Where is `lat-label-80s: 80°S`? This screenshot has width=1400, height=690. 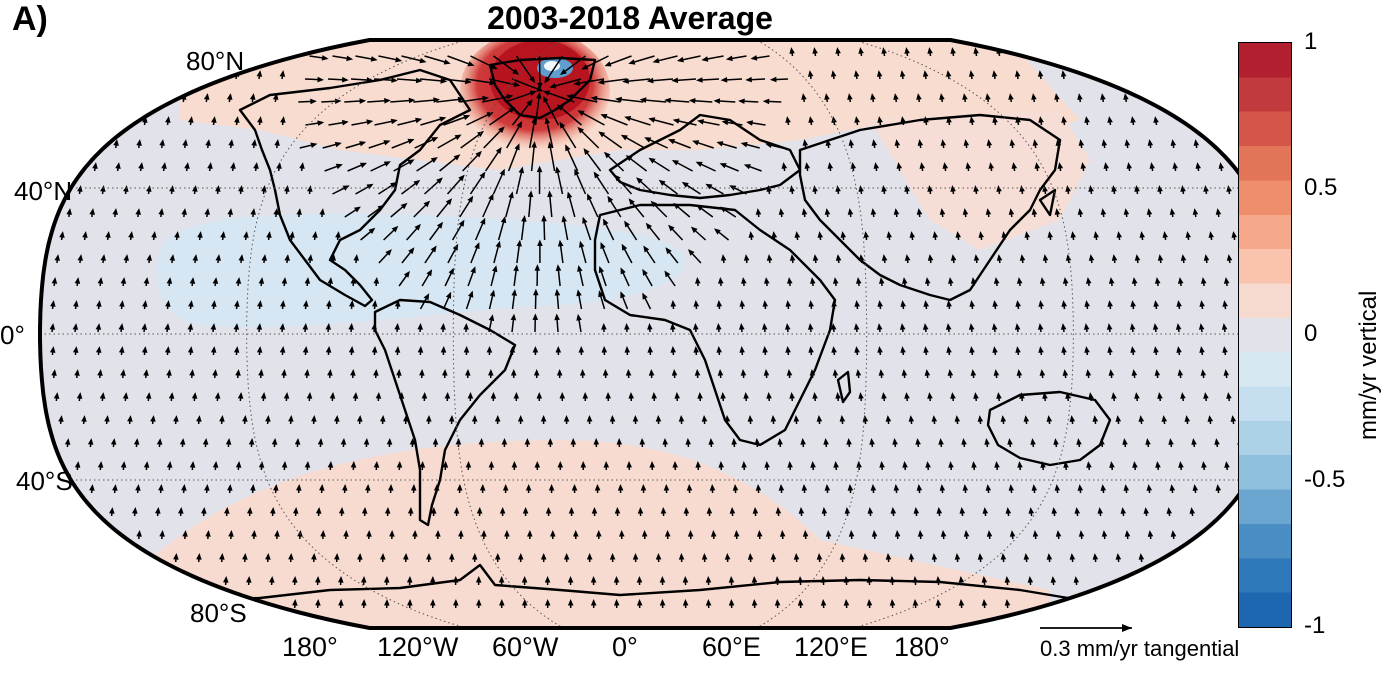
lat-label-80s: 80°S is located at coordinates (218, 613).